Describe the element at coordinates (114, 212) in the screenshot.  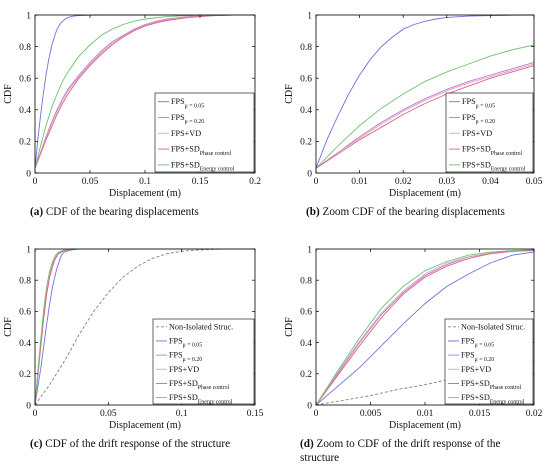
I see `caption-a: (a) CDF of the bearing displacements` at that location.